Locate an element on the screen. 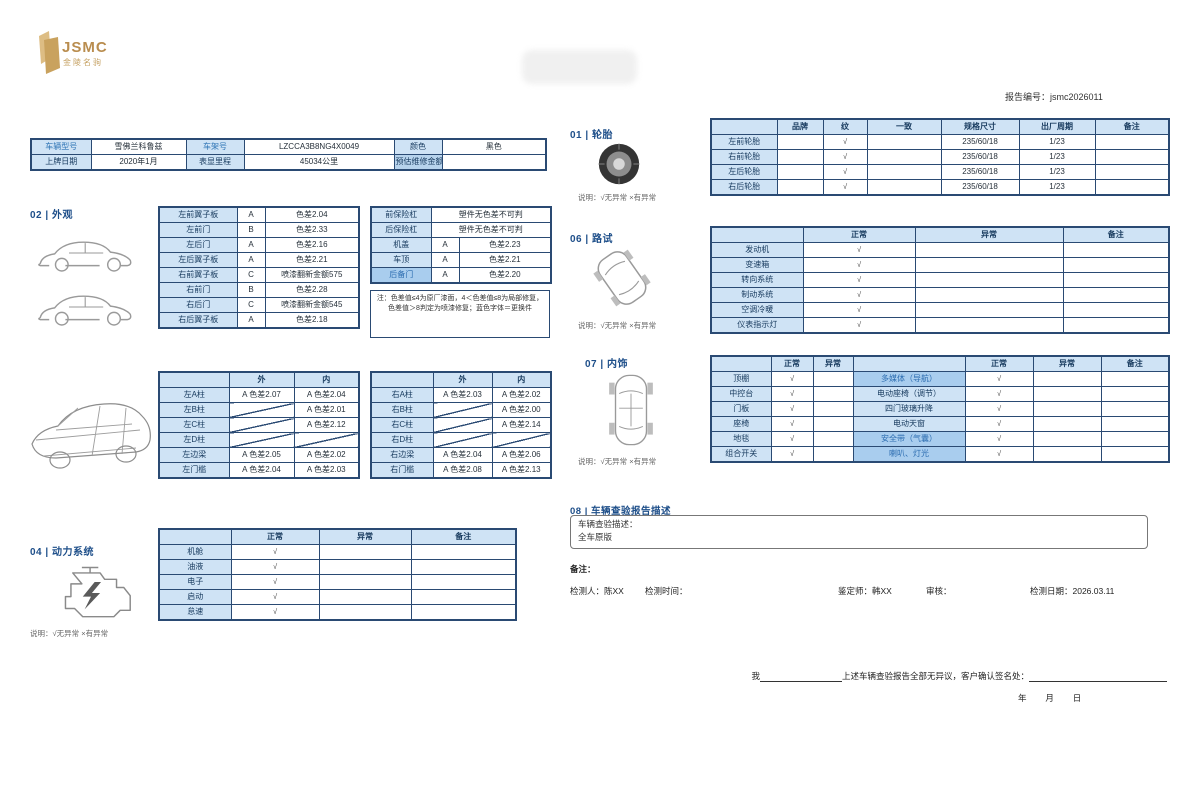  powertrain-table: 正常 异常 备注 机舱 √ 油液 √ 电子 √ 启动 √ 怠速 √ is located at coordinates (337, 574).